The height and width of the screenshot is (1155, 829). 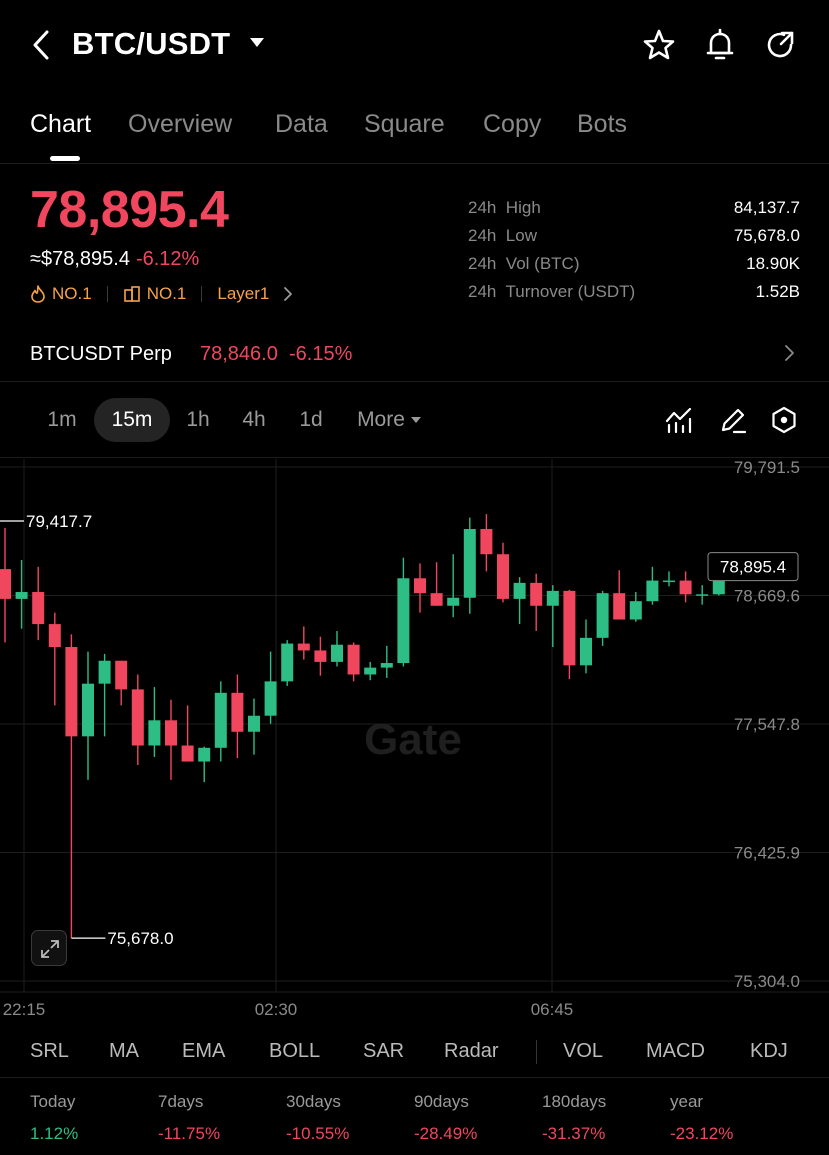 What do you see at coordinates (769, 1051) in the screenshot?
I see `indicator-kdj: KDJ` at bounding box center [769, 1051].